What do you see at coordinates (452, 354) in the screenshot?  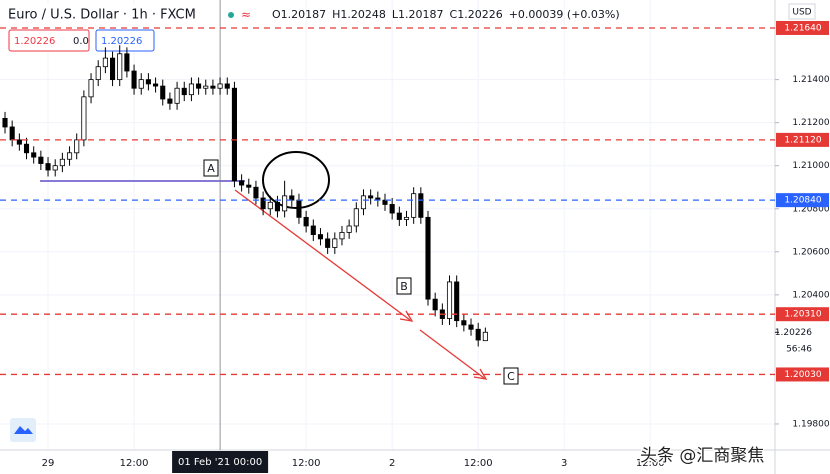 I see `arrow-line` at bounding box center [452, 354].